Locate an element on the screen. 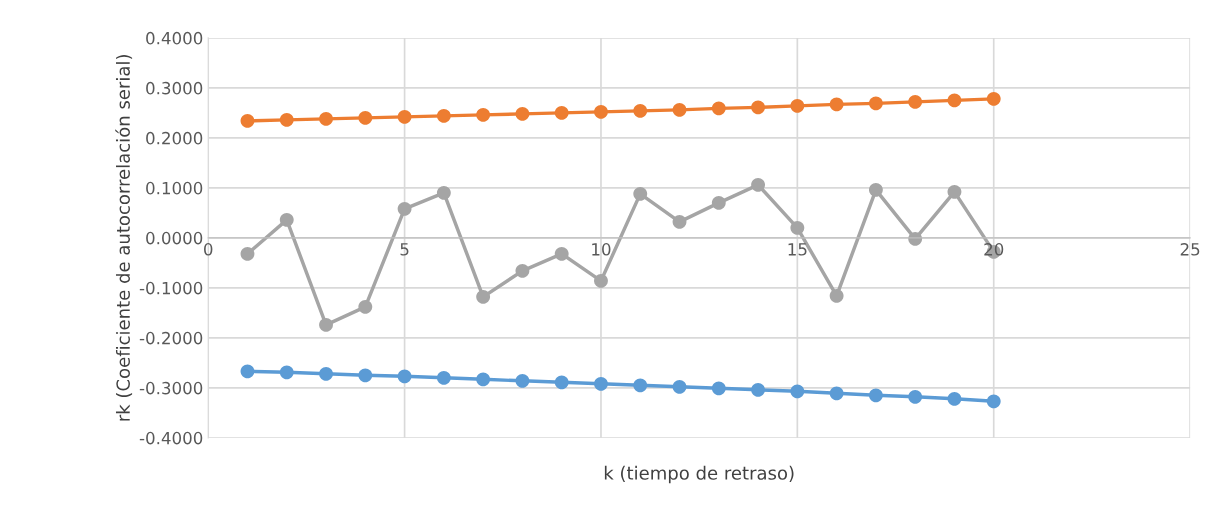 This screenshot has width=1232, height=505. y-tick-label: 0.3000 is located at coordinates (174, 88).